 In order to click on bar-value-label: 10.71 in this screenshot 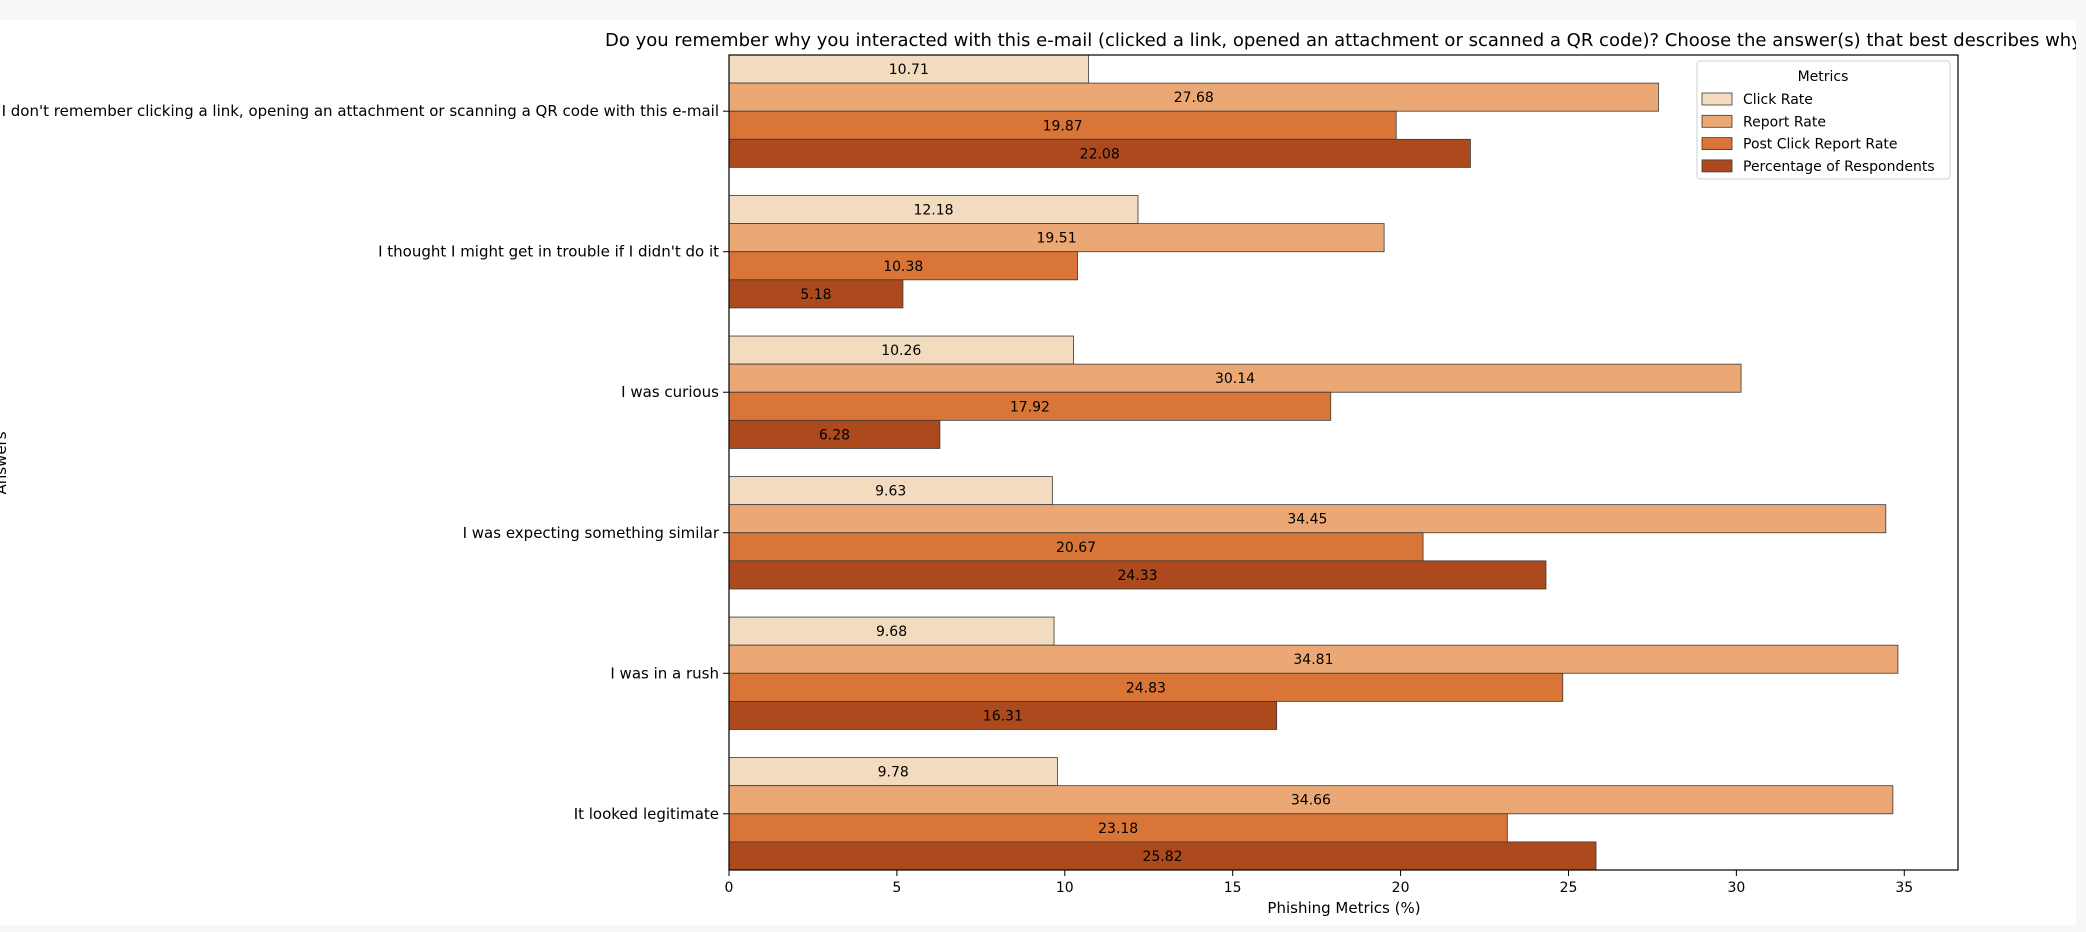, I will do `click(909, 70)`.